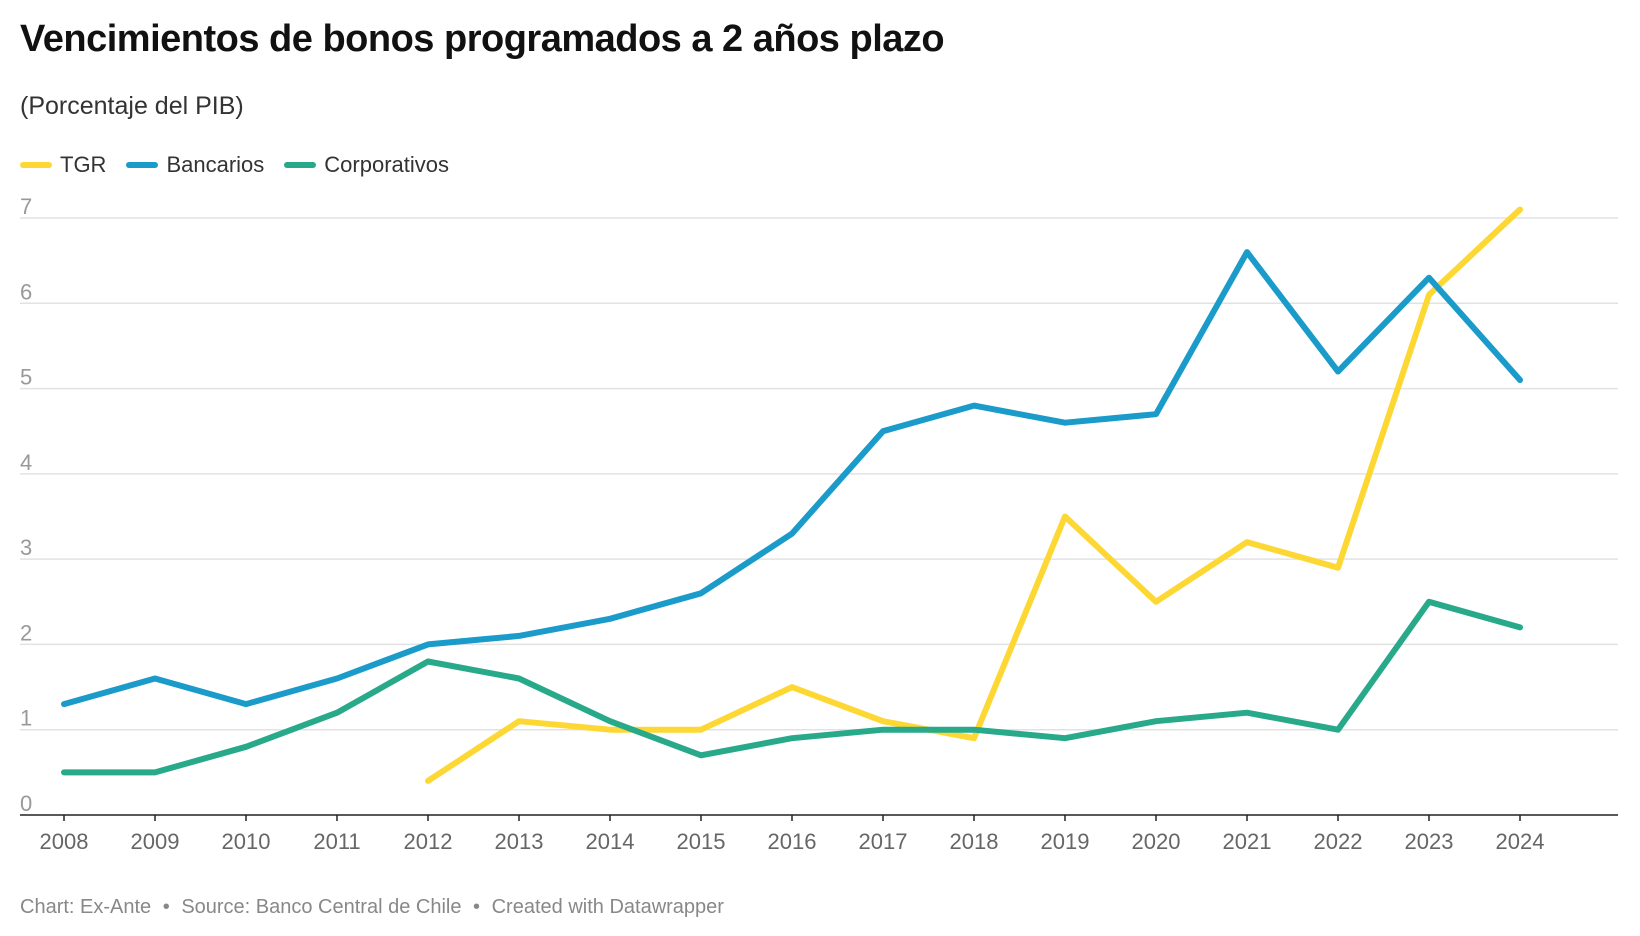  I want to click on legend-swatch-bancarios, so click(142, 165).